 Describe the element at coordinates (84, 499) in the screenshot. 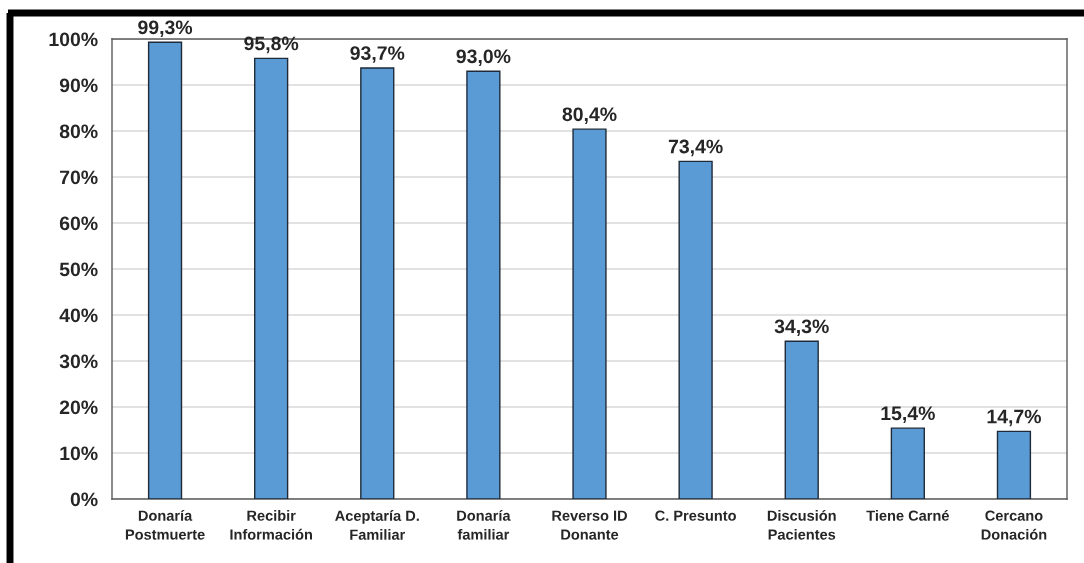

I see `y-tick-label: 0%` at that location.